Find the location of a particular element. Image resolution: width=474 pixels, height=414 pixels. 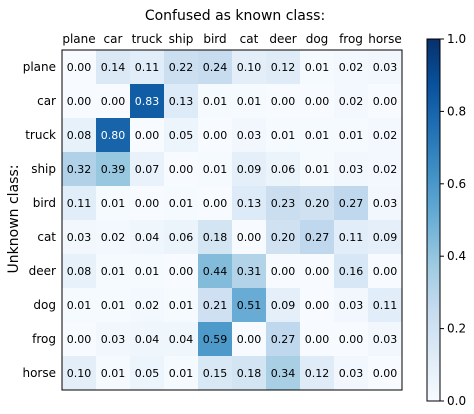

cell-value-label: 0.16 is located at coordinates (351, 271).